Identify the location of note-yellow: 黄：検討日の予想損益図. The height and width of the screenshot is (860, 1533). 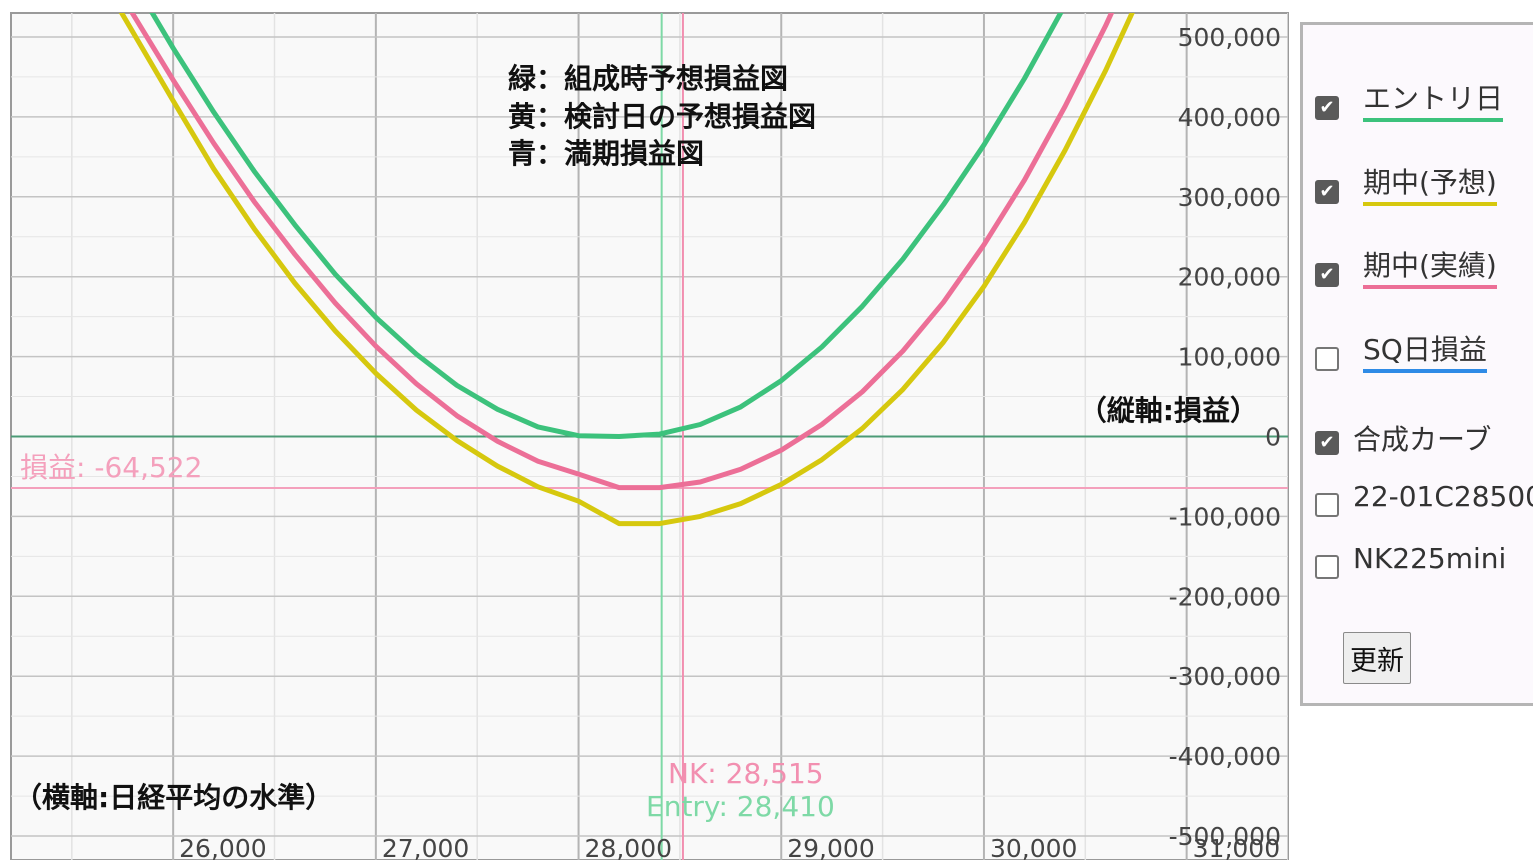
(662, 116).